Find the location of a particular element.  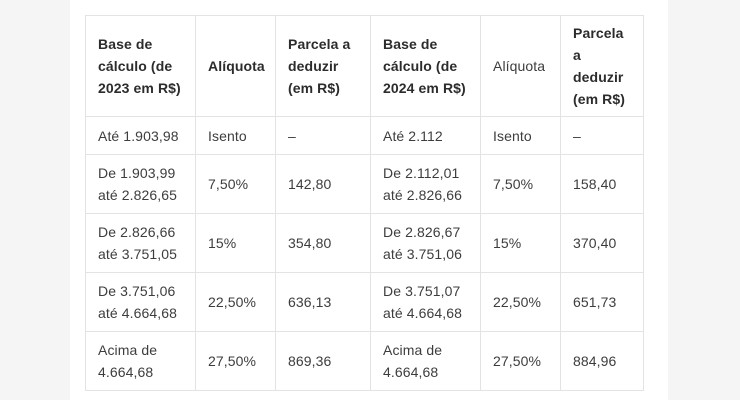

table-cell: De 2.826,67 até 3.751,06 is located at coordinates (425, 243).